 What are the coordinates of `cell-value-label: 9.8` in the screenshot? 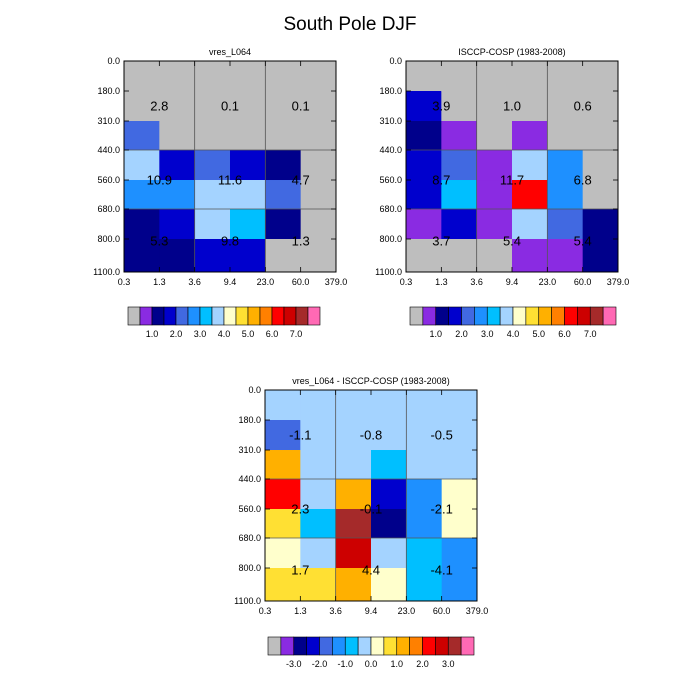 It's located at (230, 240).